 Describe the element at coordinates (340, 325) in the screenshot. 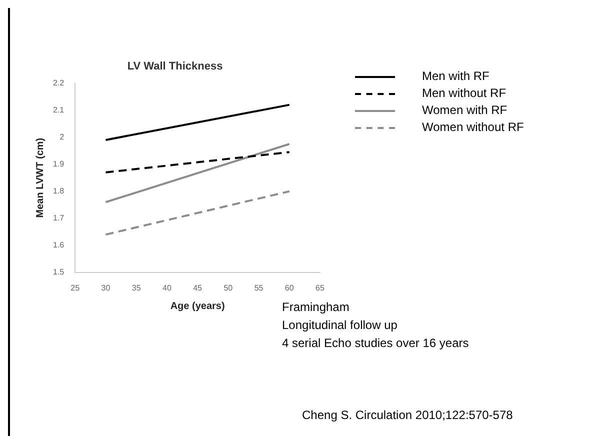

I see `text: Longitudinal follow up` at that location.